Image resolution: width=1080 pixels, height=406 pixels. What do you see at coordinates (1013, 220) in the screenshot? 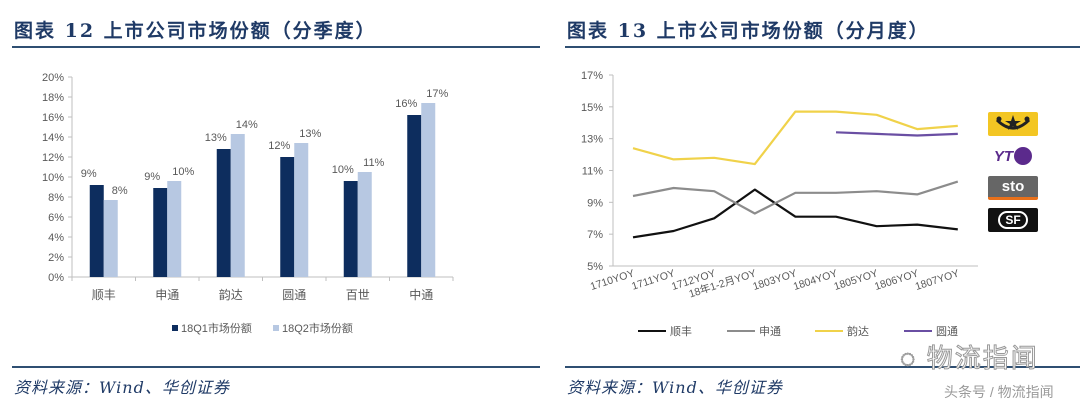
I see `sf-logo-icon: SF` at bounding box center [1013, 220].